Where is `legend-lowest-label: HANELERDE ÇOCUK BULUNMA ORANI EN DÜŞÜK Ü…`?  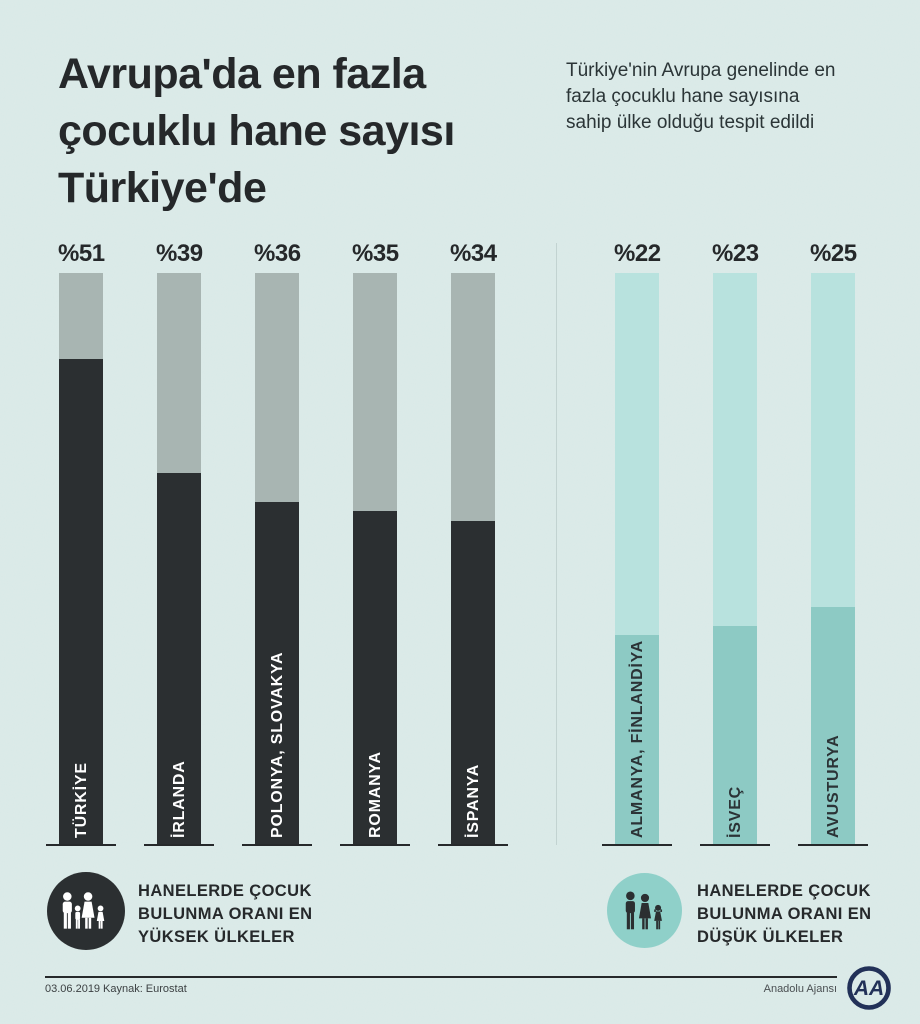 legend-lowest-label: HANELERDE ÇOCUK BULUNMA ORANI EN DÜŞÜK Ü… is located at coordinates (784, 914).